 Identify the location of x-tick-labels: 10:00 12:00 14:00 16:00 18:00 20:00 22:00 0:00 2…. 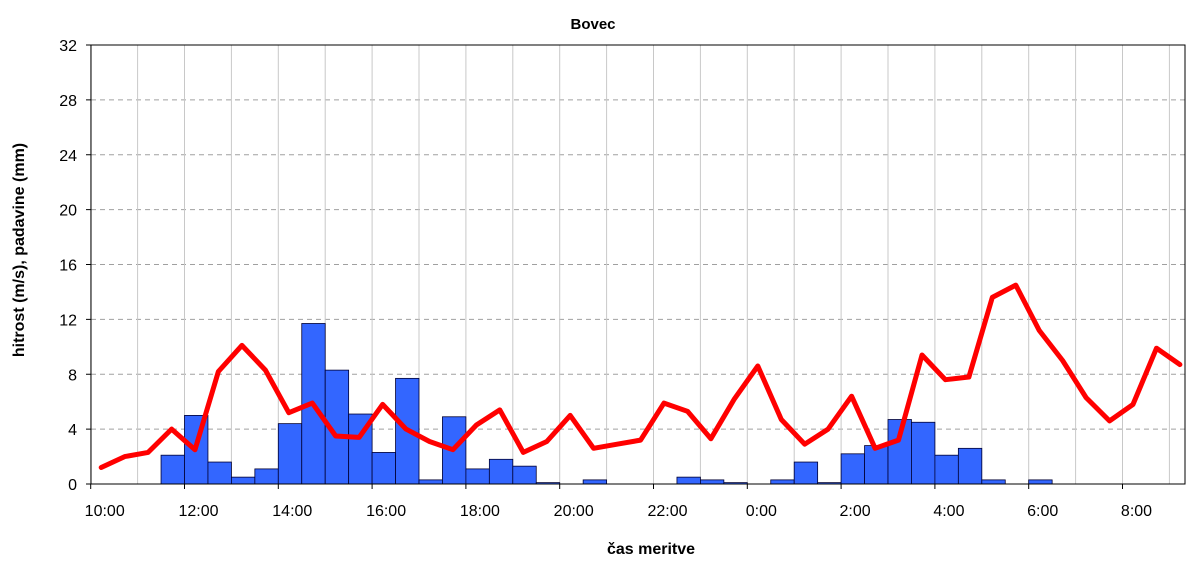
(618, 502).